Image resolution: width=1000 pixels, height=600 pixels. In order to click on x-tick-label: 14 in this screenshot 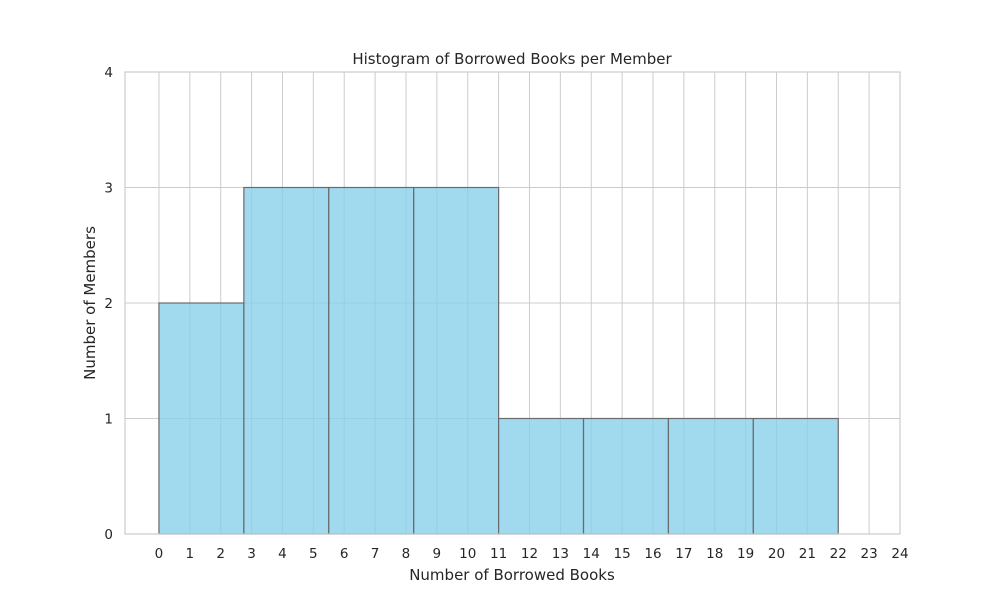, I will do `click(591, 554)`.